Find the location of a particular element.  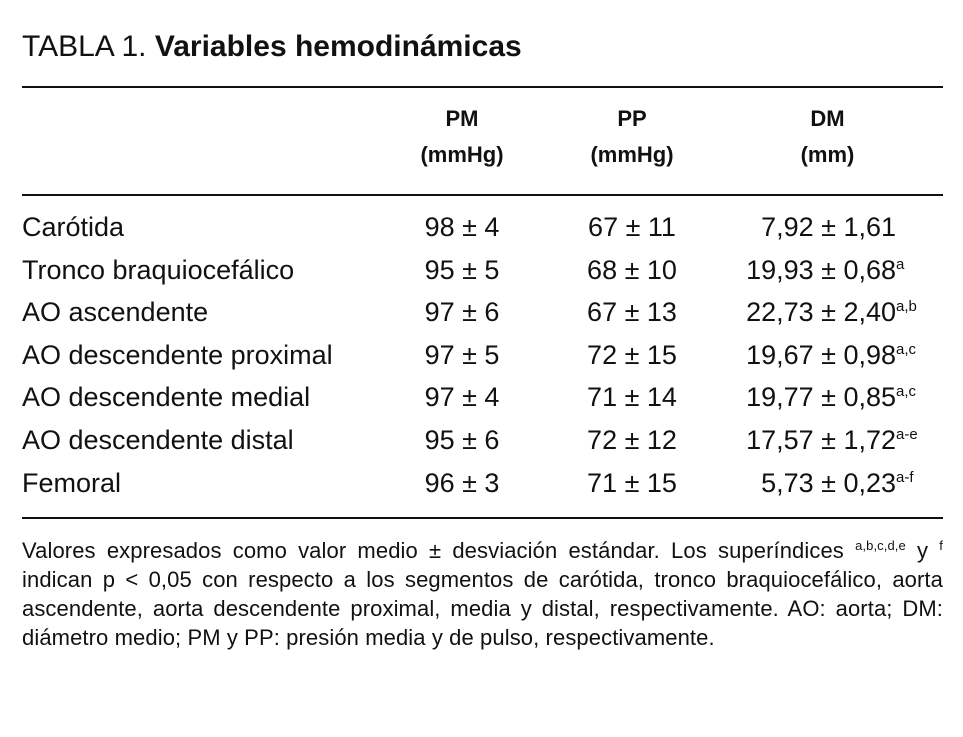

pm-value: 95 ± 6 is located at coordinates (462, 439).